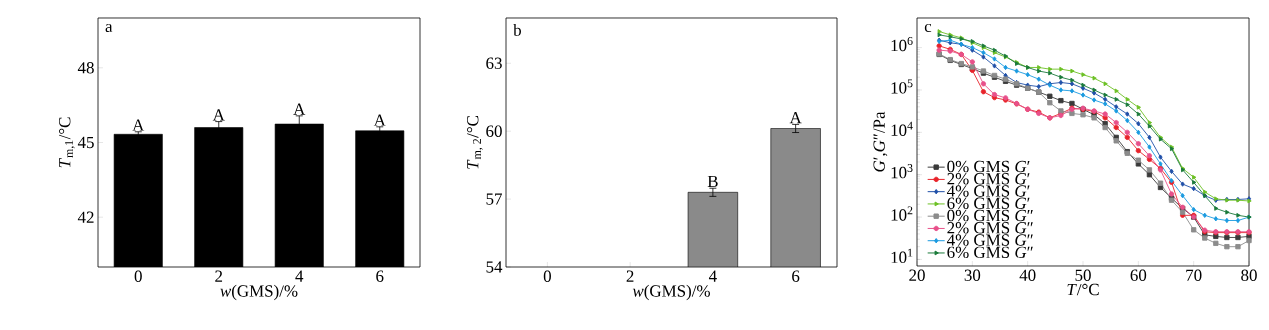  What do you see at coordinates (1194, 275) in the screenshot?
I see `x-tick-label: 70` at bounding box center [1194, 275].